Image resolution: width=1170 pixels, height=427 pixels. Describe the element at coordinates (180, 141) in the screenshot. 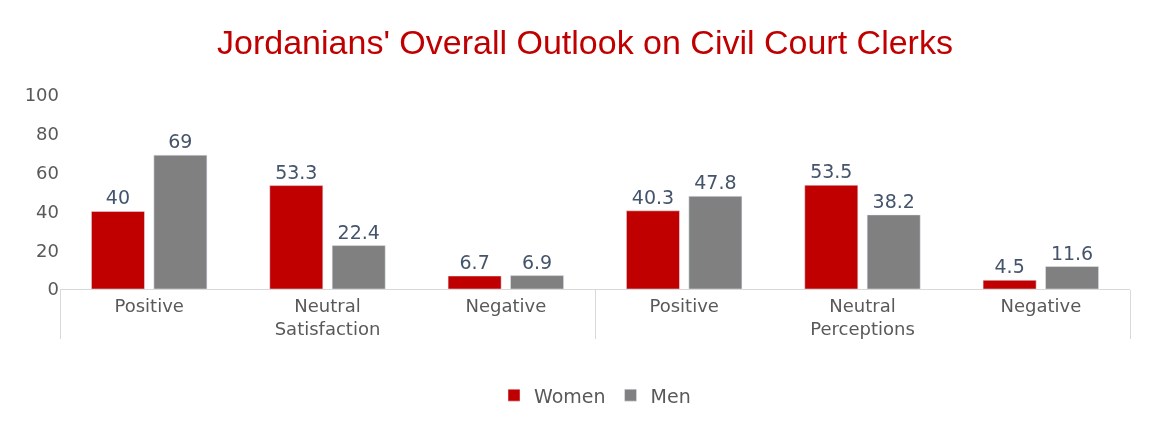

I see `data-label: 69` at that location.